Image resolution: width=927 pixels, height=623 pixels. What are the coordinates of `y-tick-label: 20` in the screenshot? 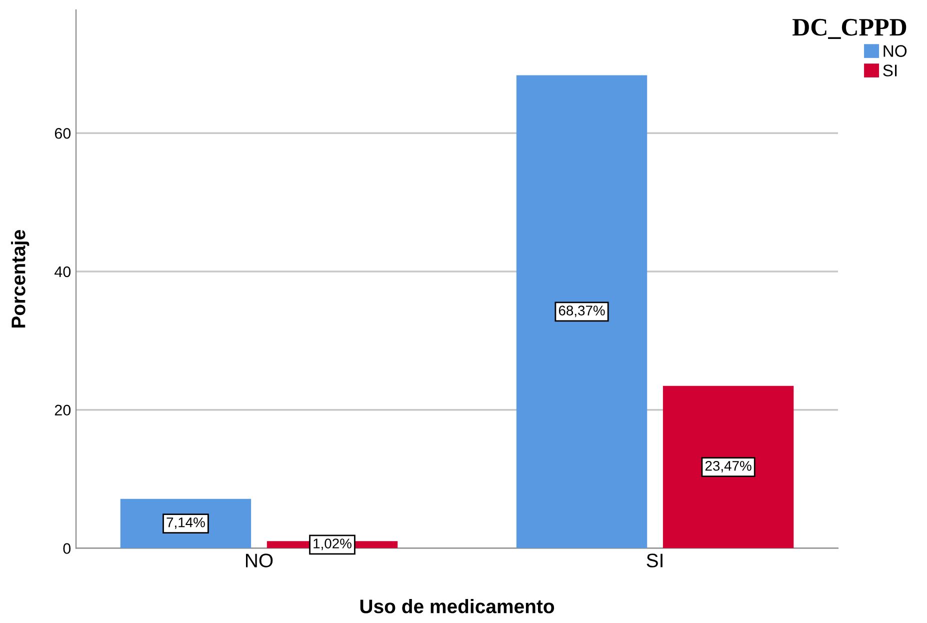 It's located at (62, 410).